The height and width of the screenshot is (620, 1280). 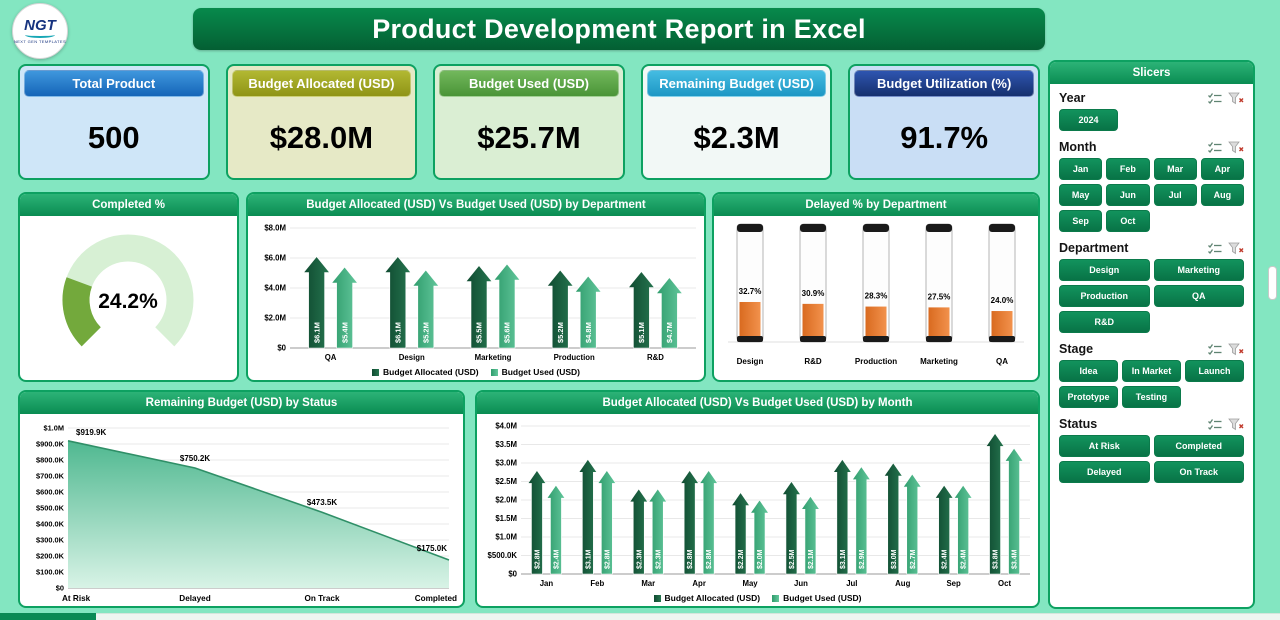 I want to click on slicer-item-in-market: In Market, so click(x=1151, y=371).